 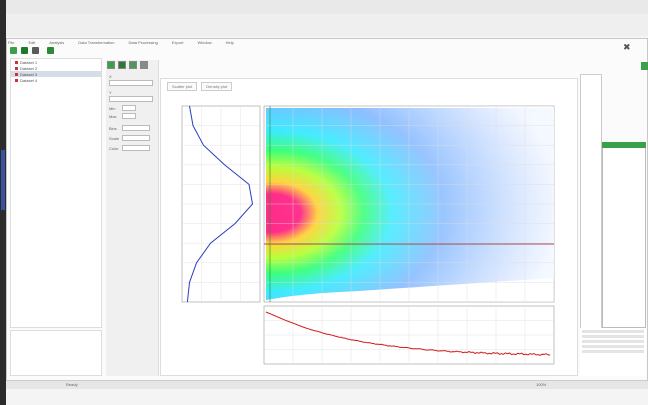 What do you see at coordinates (144, 65) in the screenshot?
I see `settings-icon` at bounding box center [144, 65].